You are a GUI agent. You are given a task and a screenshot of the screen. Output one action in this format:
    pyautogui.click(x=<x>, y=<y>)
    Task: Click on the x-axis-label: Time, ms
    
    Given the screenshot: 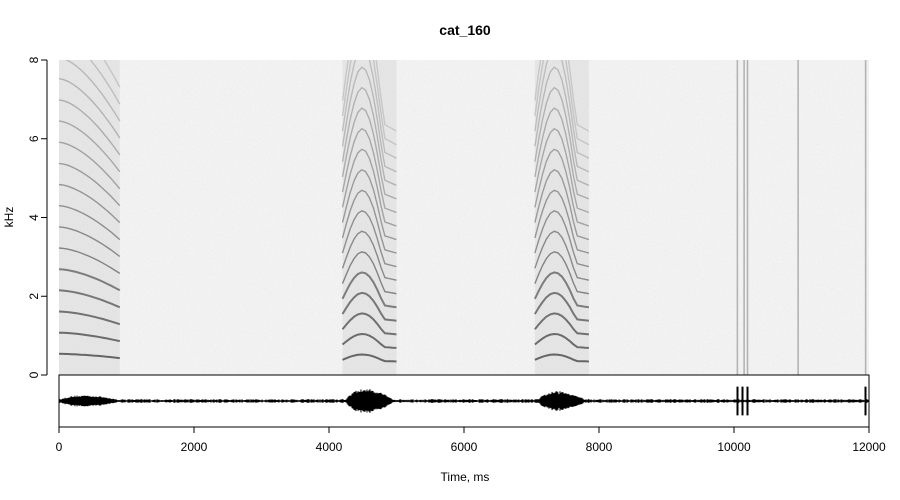 What is the action you would take?
    pyautogui.click(x=465, y=477)
    